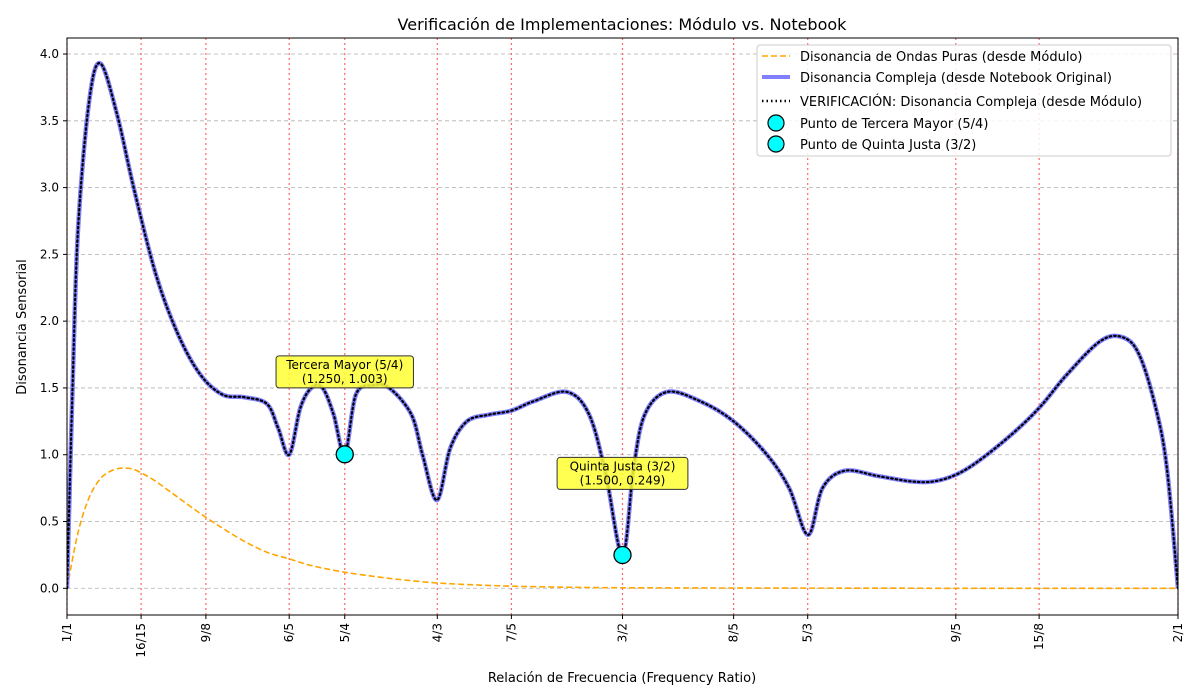  What do you see at coordinates (49, 522) in the screenshot?
I see `y-tick-label: 0.5` at bounding box center [49, 522].